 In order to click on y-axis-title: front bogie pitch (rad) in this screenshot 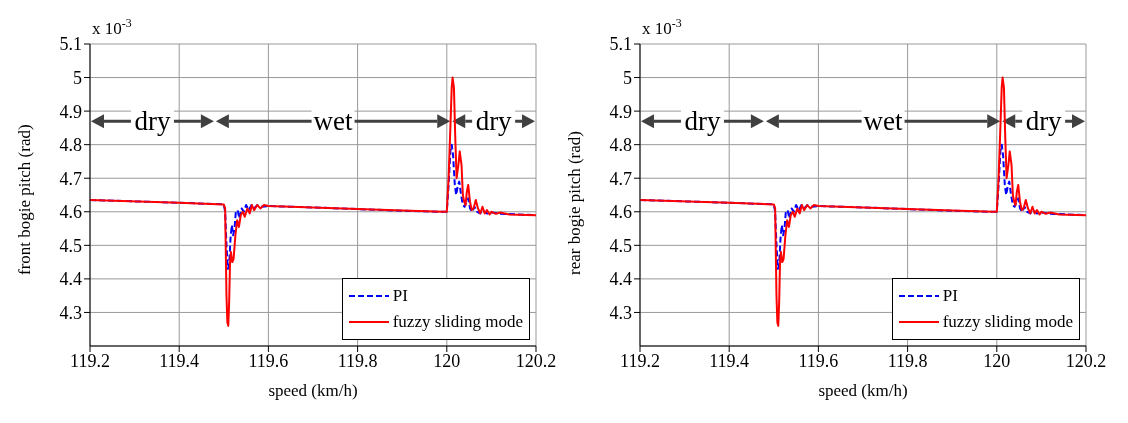, I will do `click(25, 199)`.